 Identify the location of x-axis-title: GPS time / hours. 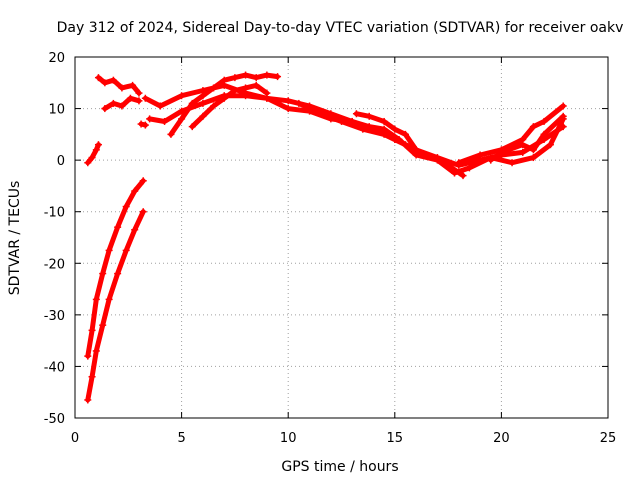
(339, 467).